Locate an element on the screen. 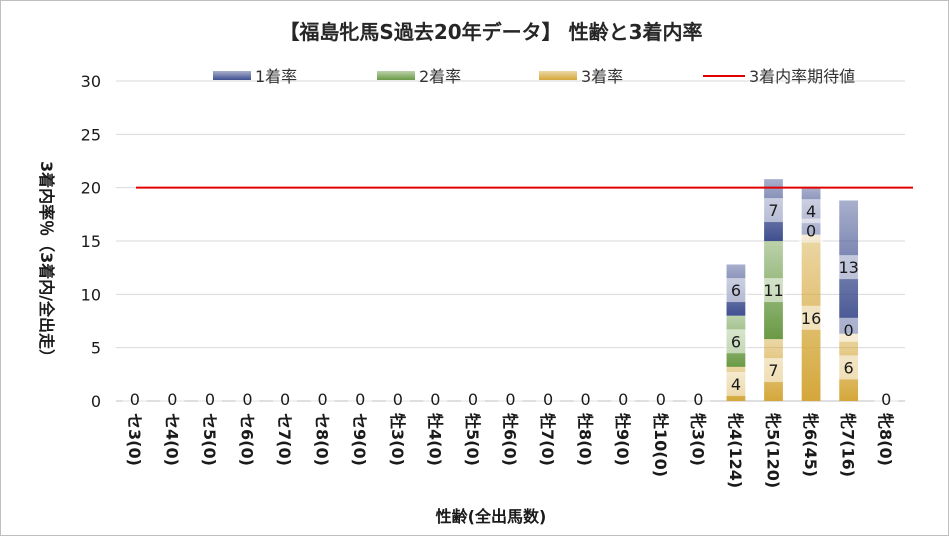 This screenshot has height=537, width=949. y-tick-label: 20 is located at coordinates (91, 188).